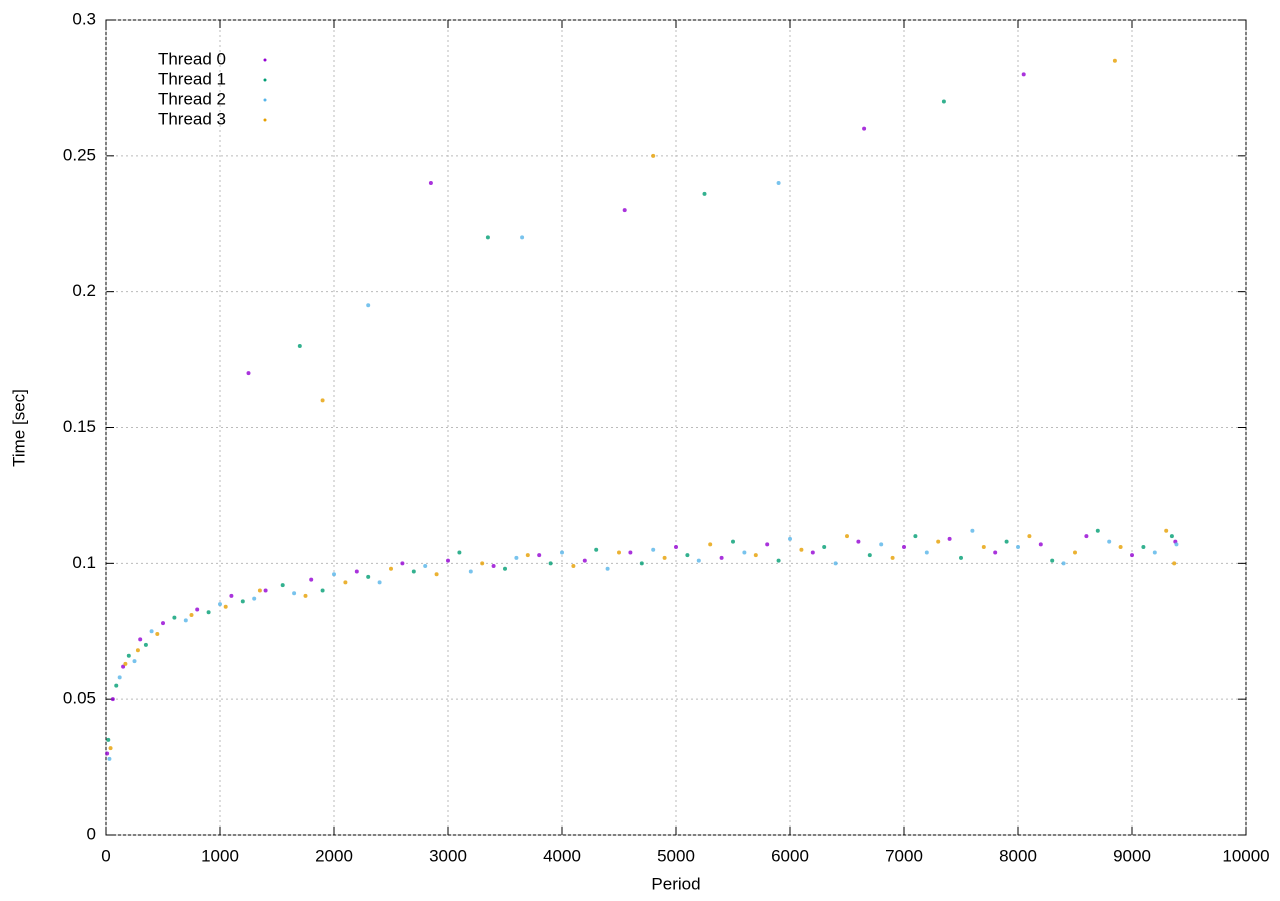 The height and width of the screenshot is (901, 1280). What do you see at coordinates (192, 58) in the screenshot?
I see `legend-label: Thread 0` at bounding box center [192, 58].